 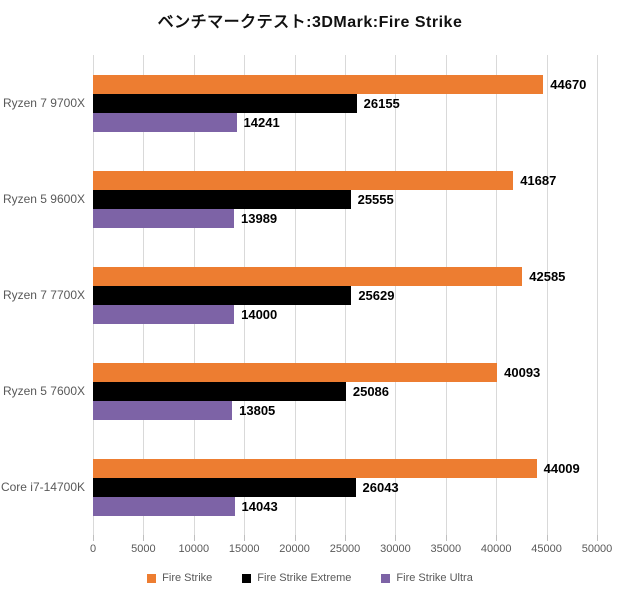 What do you see at coordinates (371, 391) in the screenshot?
I see `bar-value-label: 25086` at bounding box center [371, 391].